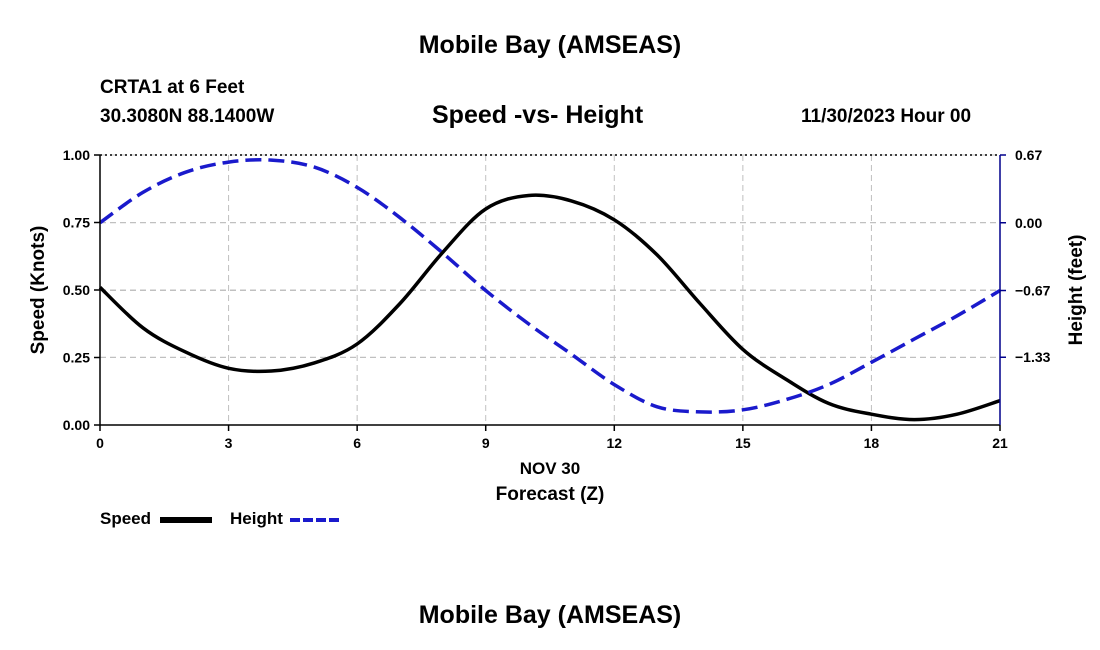 This screenshot has width=1100, height=650. I want to click on legend-height-swatch, so click(316, 520).